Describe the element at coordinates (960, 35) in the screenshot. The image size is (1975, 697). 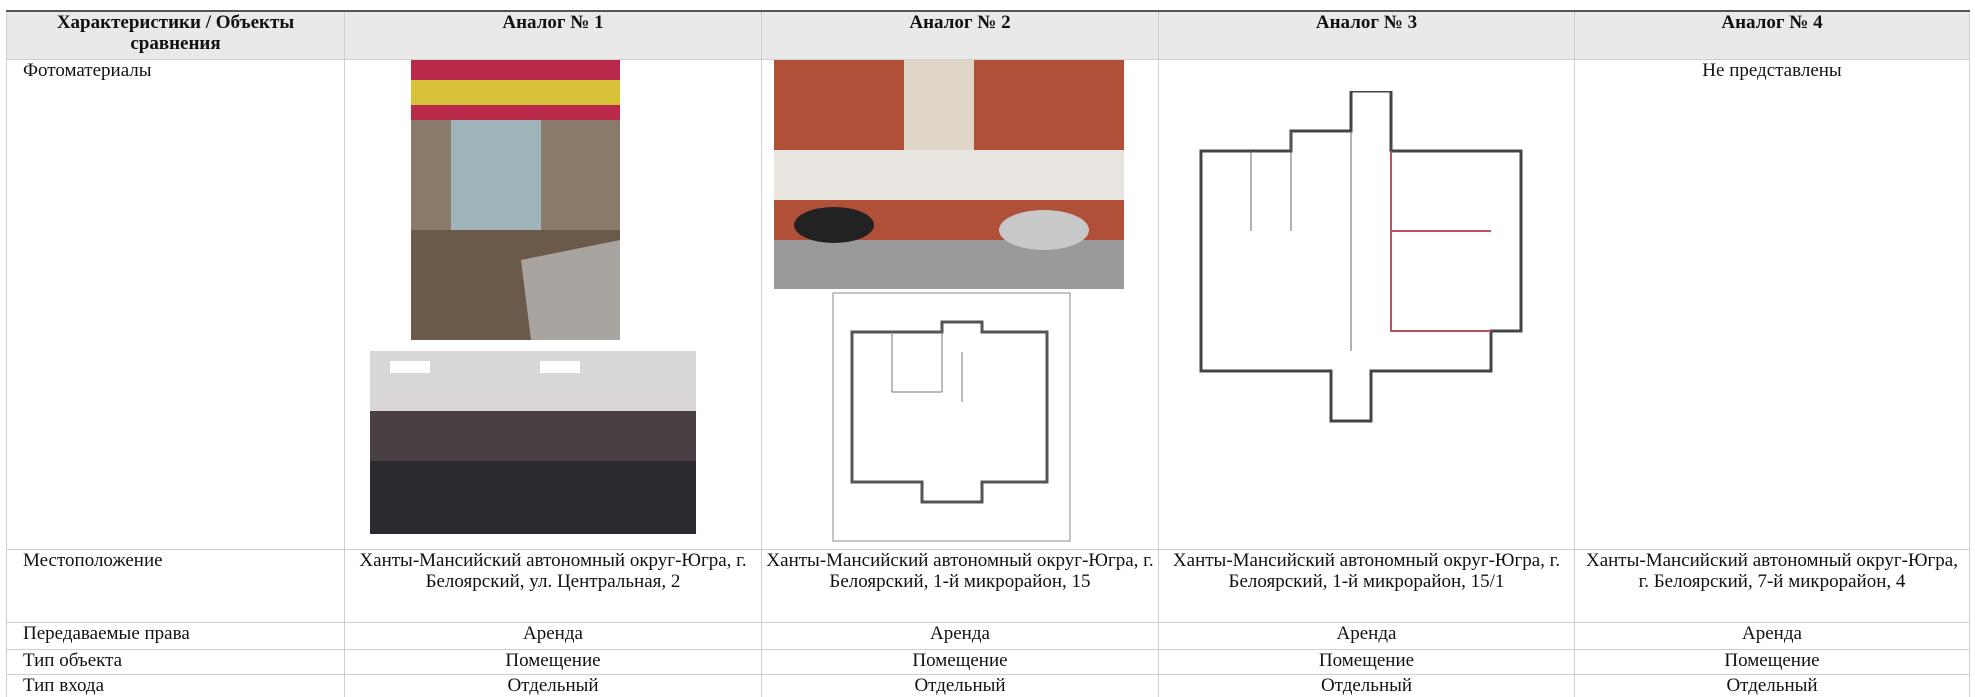
I see `header-cell: Аналог № 2` at that location.